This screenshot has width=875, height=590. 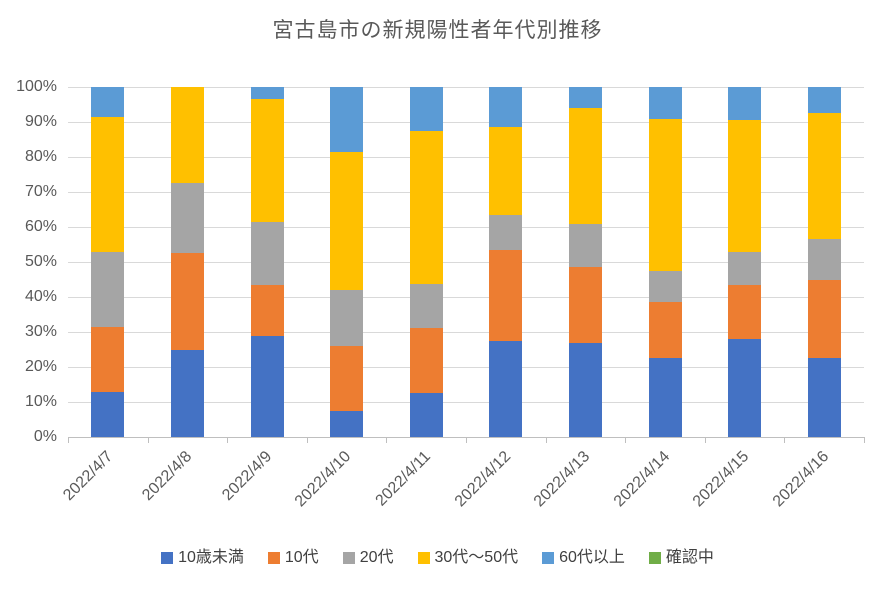 I want to click on bar-2022/4/12, so click(x=506, y=262).